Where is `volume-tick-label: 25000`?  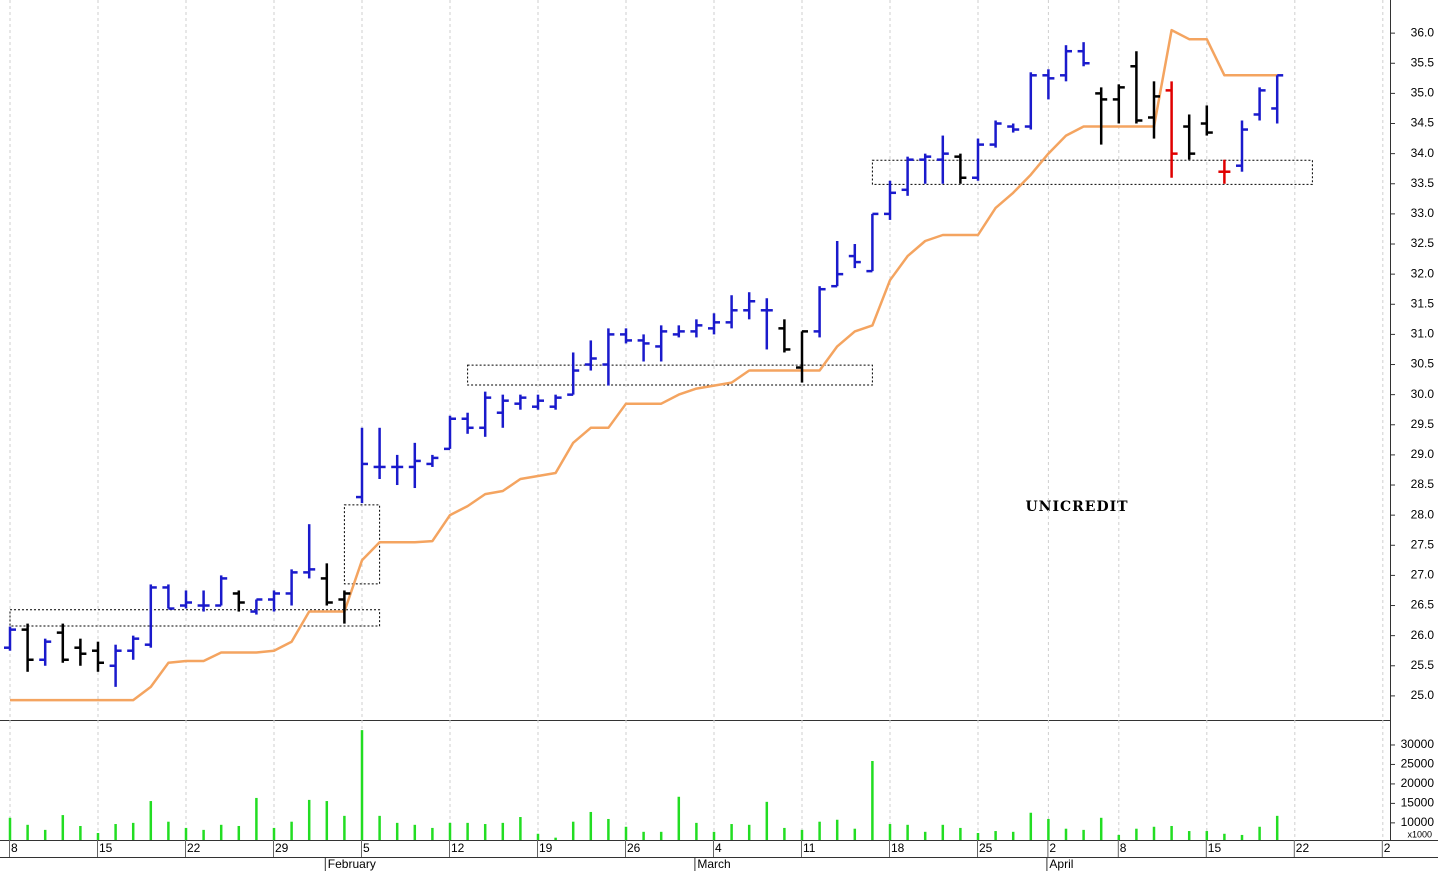 volume-tick-label: 25000 is located at coordinates (1418, 764).